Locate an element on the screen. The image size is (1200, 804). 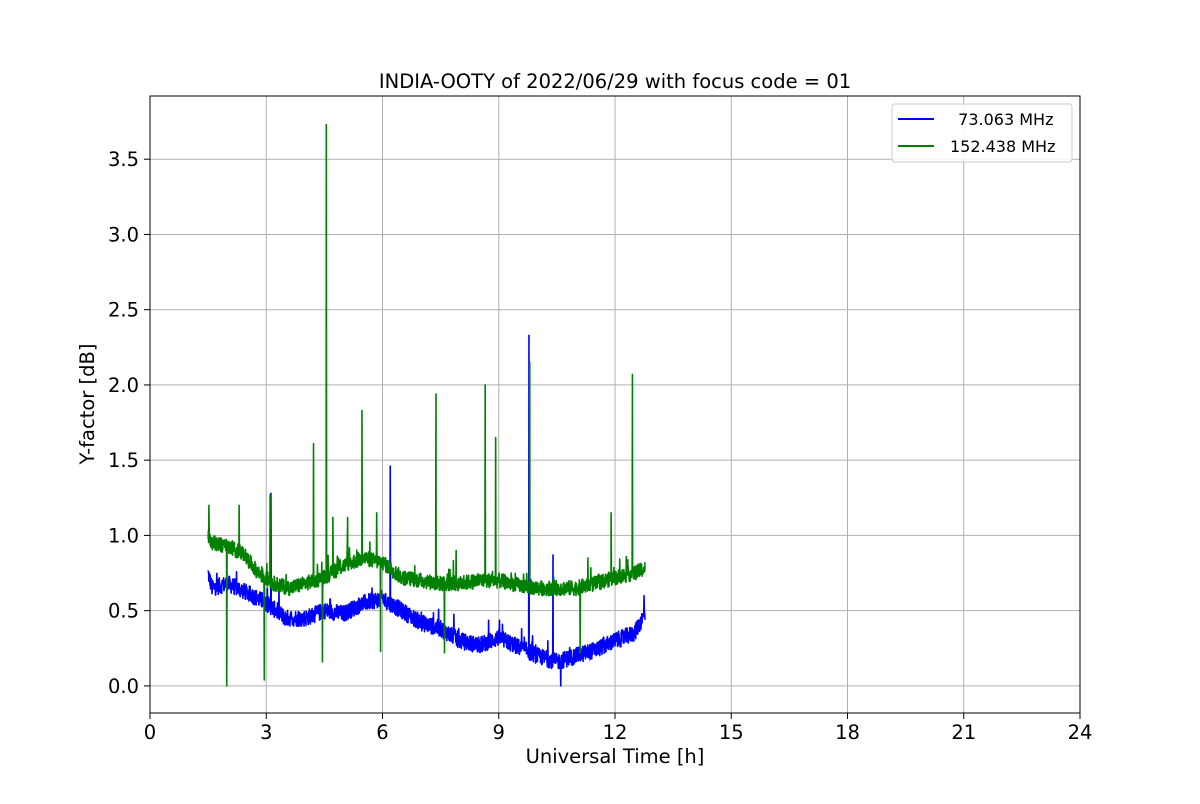
y-tick-label: 2.5 is located at coordinates (123, 310).